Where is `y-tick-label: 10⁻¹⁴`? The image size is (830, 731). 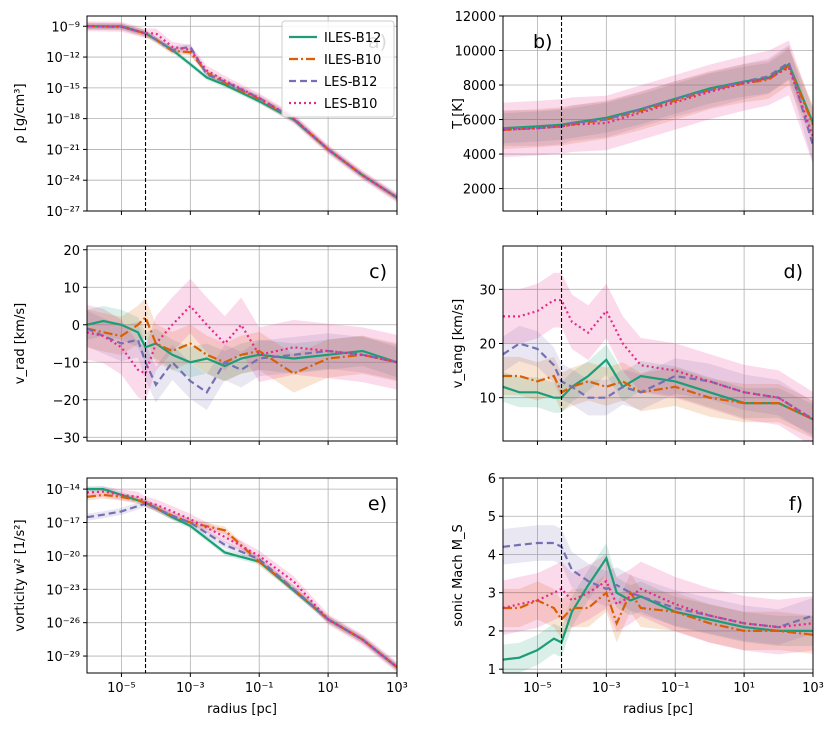 y-tick-label: 10⁻¹⁴ is located at coordinates (63, 490).